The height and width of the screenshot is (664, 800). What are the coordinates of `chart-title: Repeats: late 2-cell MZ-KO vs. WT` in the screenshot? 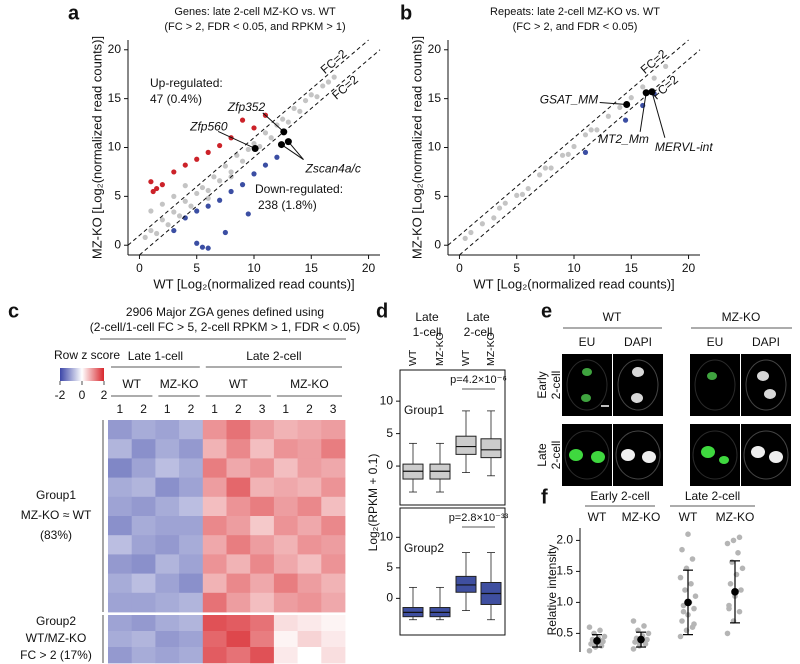 It's located at (575, 12).